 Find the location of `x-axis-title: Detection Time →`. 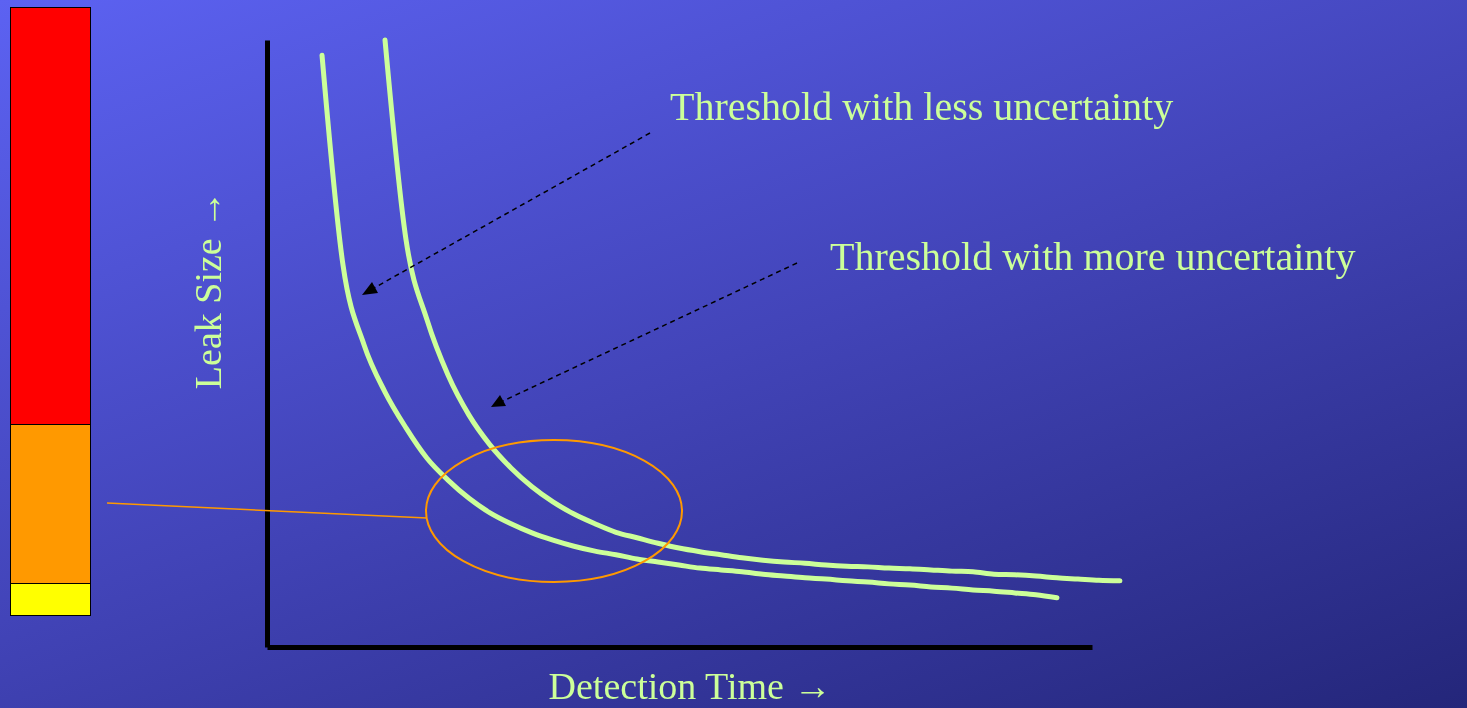

x-axis-title: Detection Time → is located at coordinates (690, 686).